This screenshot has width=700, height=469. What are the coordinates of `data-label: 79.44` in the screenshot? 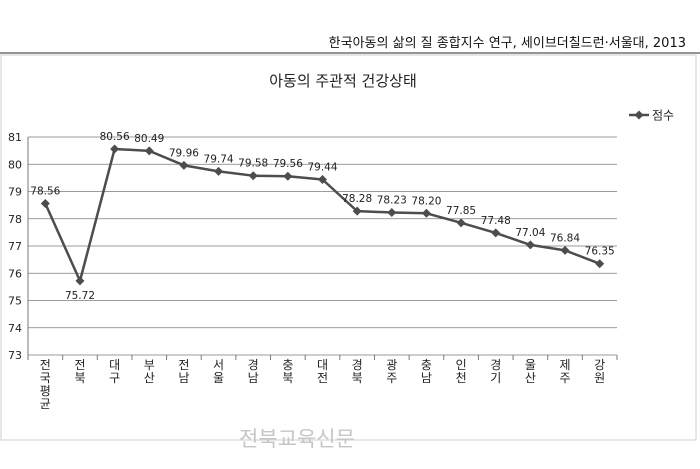 It's located at (322, 168).